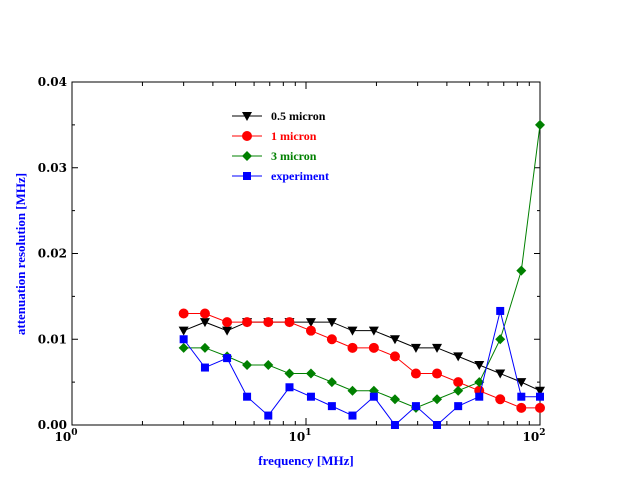  I want to click on legend-marker-3-micron, so click(247, 156).